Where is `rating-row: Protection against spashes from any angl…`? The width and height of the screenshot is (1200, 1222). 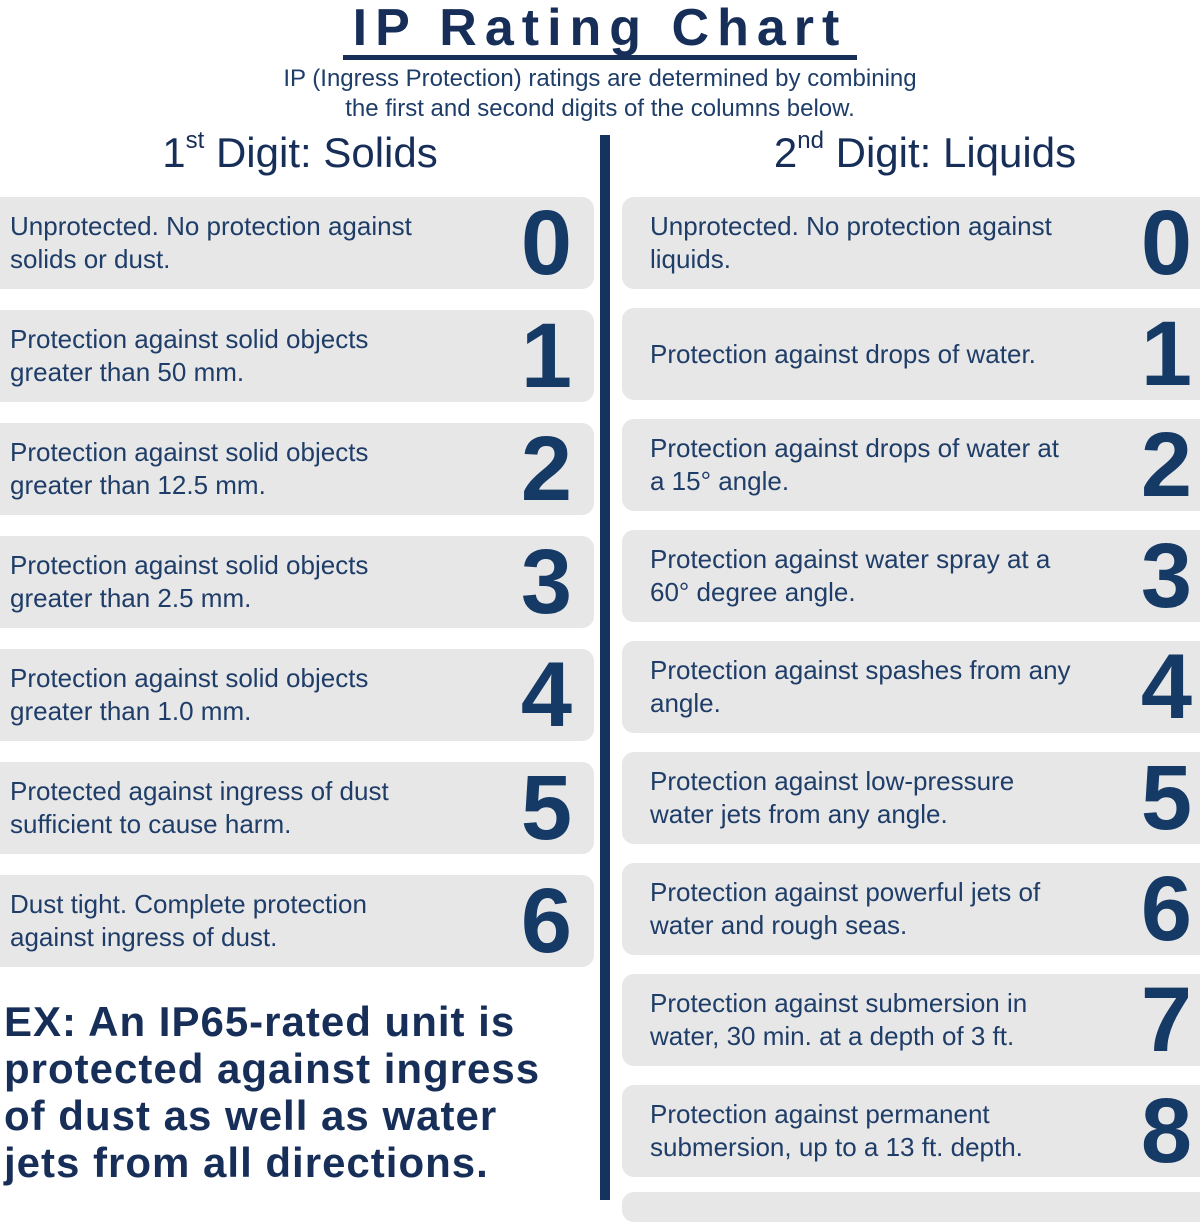 rating-row: Protection against spashes from any angl… is located at coordinates (911, 687).